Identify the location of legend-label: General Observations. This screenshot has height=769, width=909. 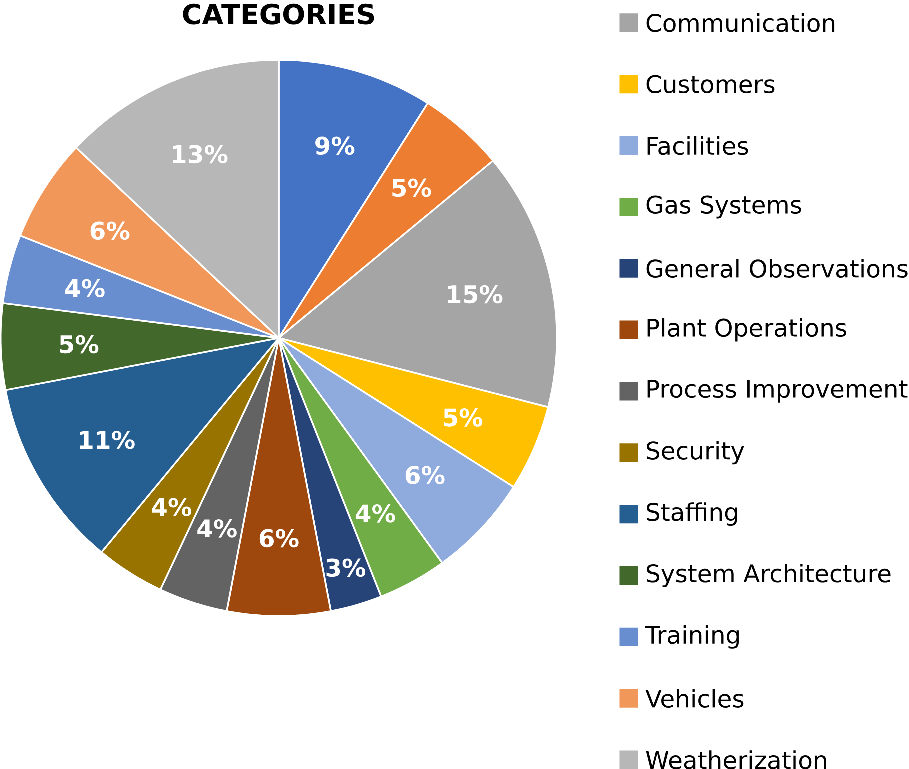
(777, 268).